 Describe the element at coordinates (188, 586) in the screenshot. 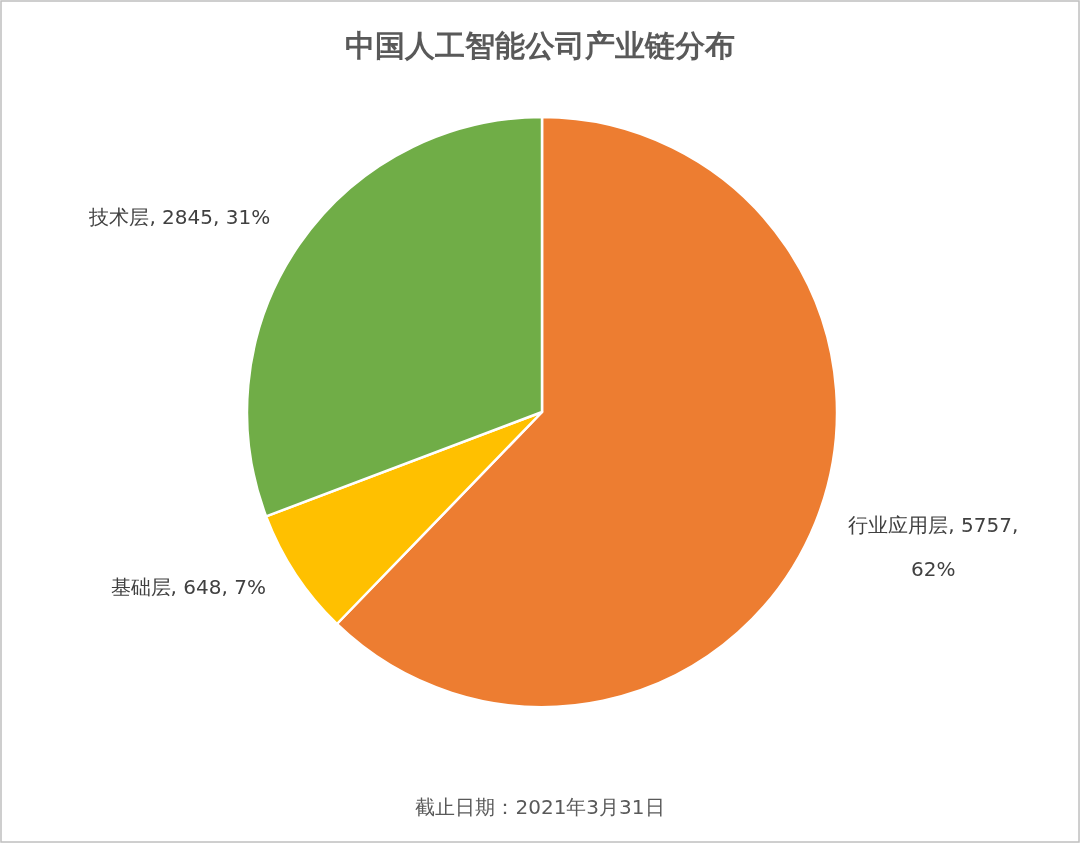

I see `slice-label: 基础层, 648, 7%` at that location.